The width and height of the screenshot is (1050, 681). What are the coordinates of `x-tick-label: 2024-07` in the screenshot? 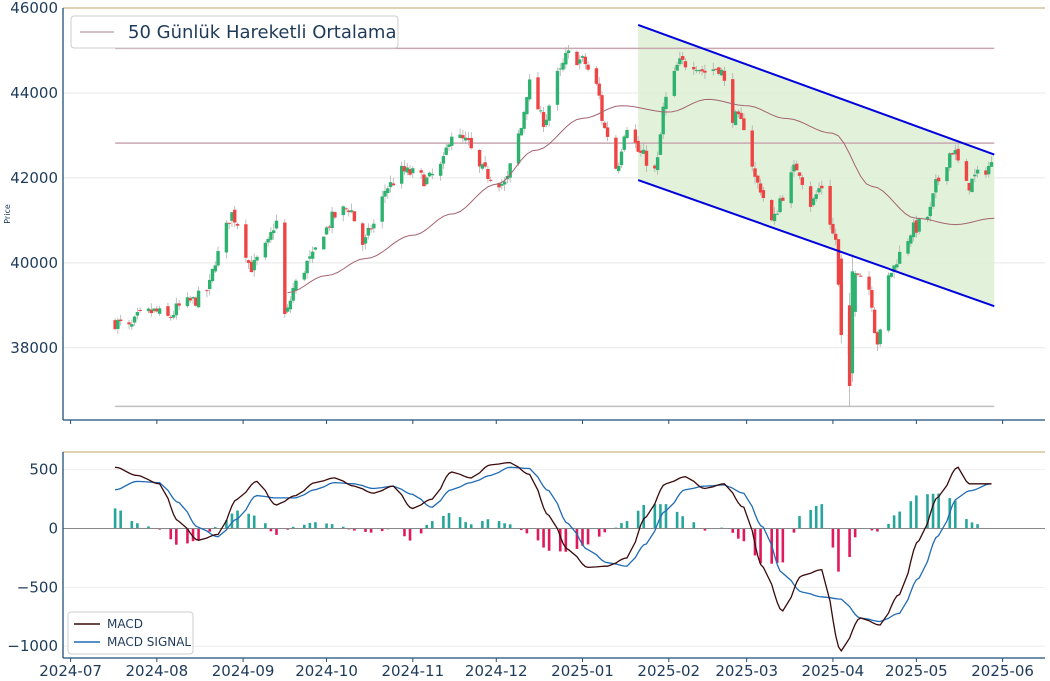 It's located at (70, 671).